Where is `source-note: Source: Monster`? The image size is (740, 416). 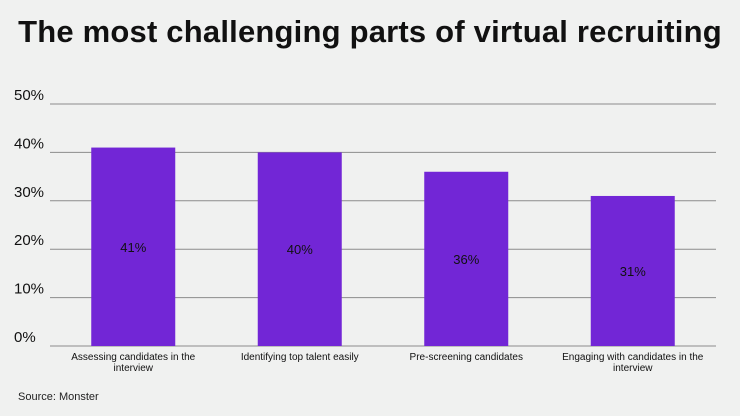 source-note: Source: Monster is located at coordinates (58, 397).